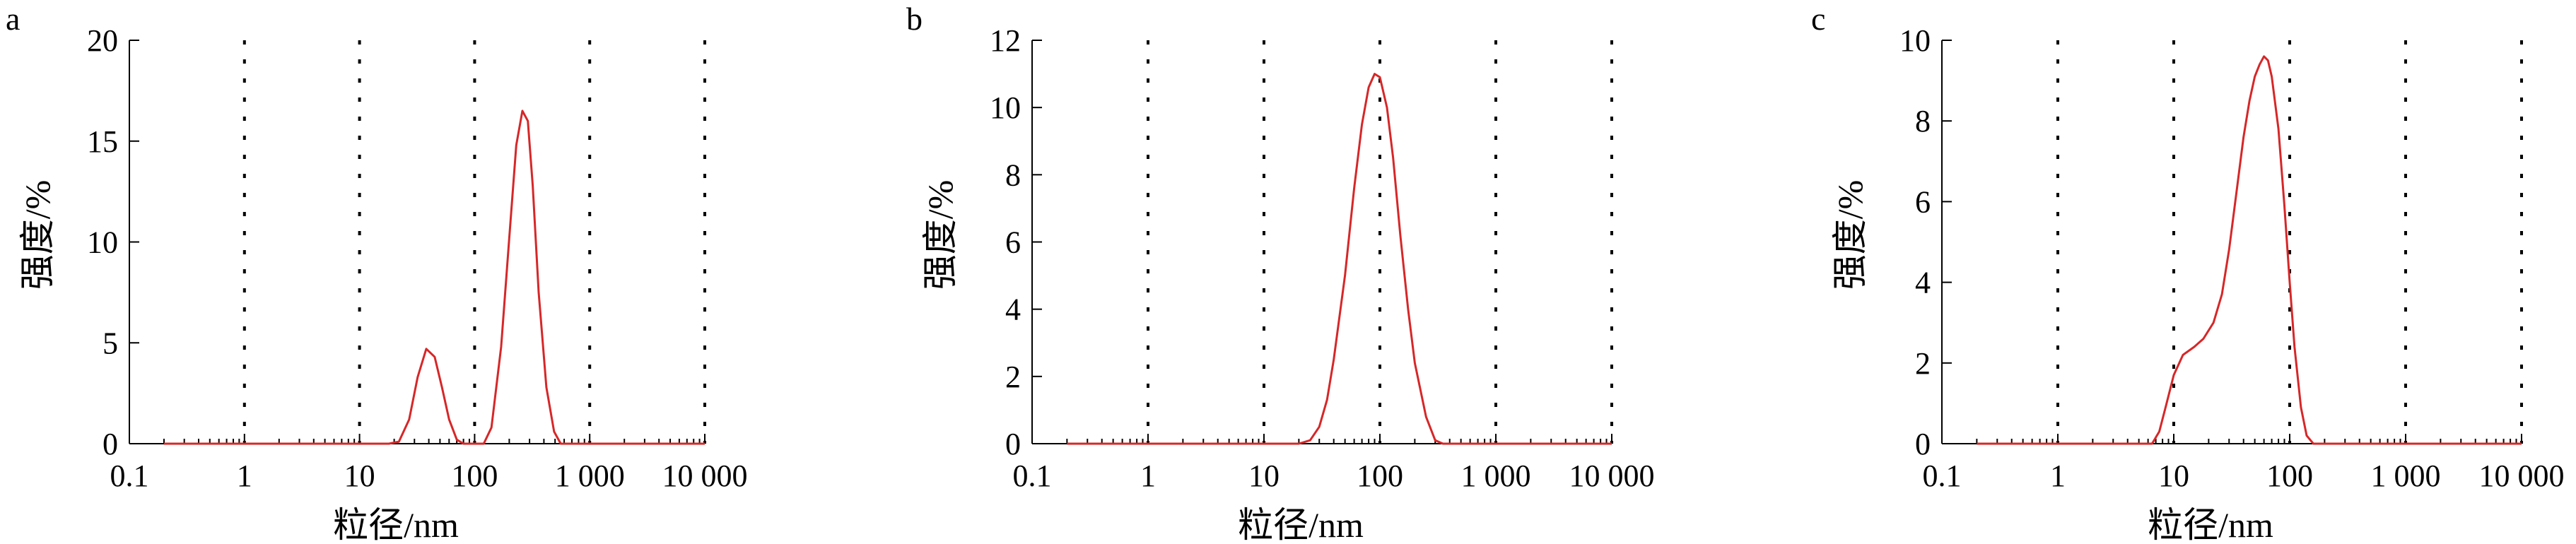 The width and height of the screenshot is (2576, 544). I want to click on panel-label: b, so click(915, 19).